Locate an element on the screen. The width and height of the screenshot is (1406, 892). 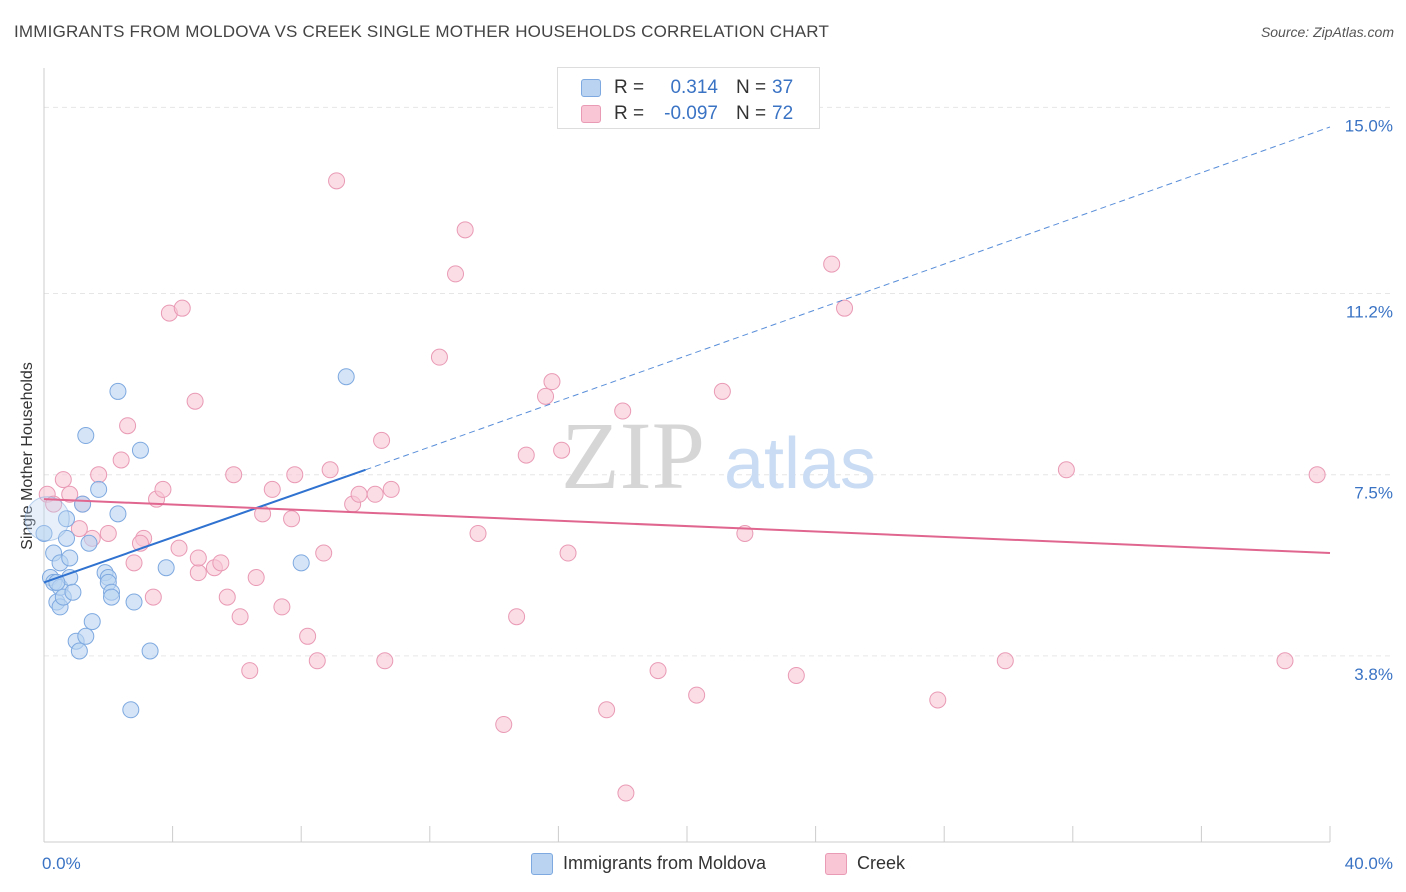
y-tick-label: 7.5% is located at coordinates (1373, 493).